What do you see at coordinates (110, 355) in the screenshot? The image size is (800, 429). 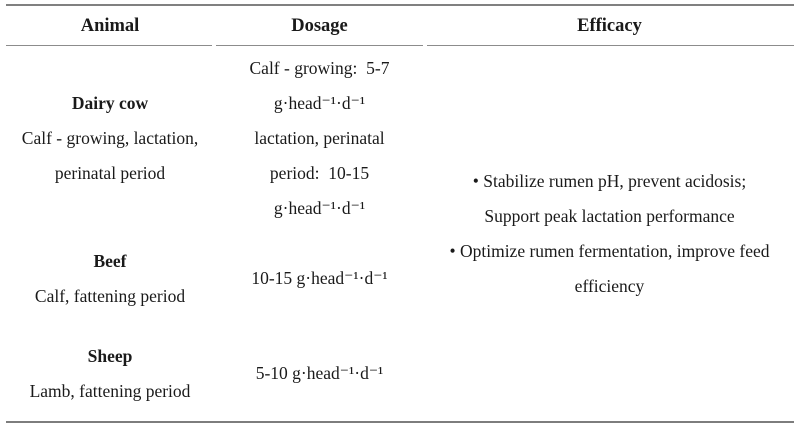 I see `animal-name: Sheep` at bounding box center [110, 355].